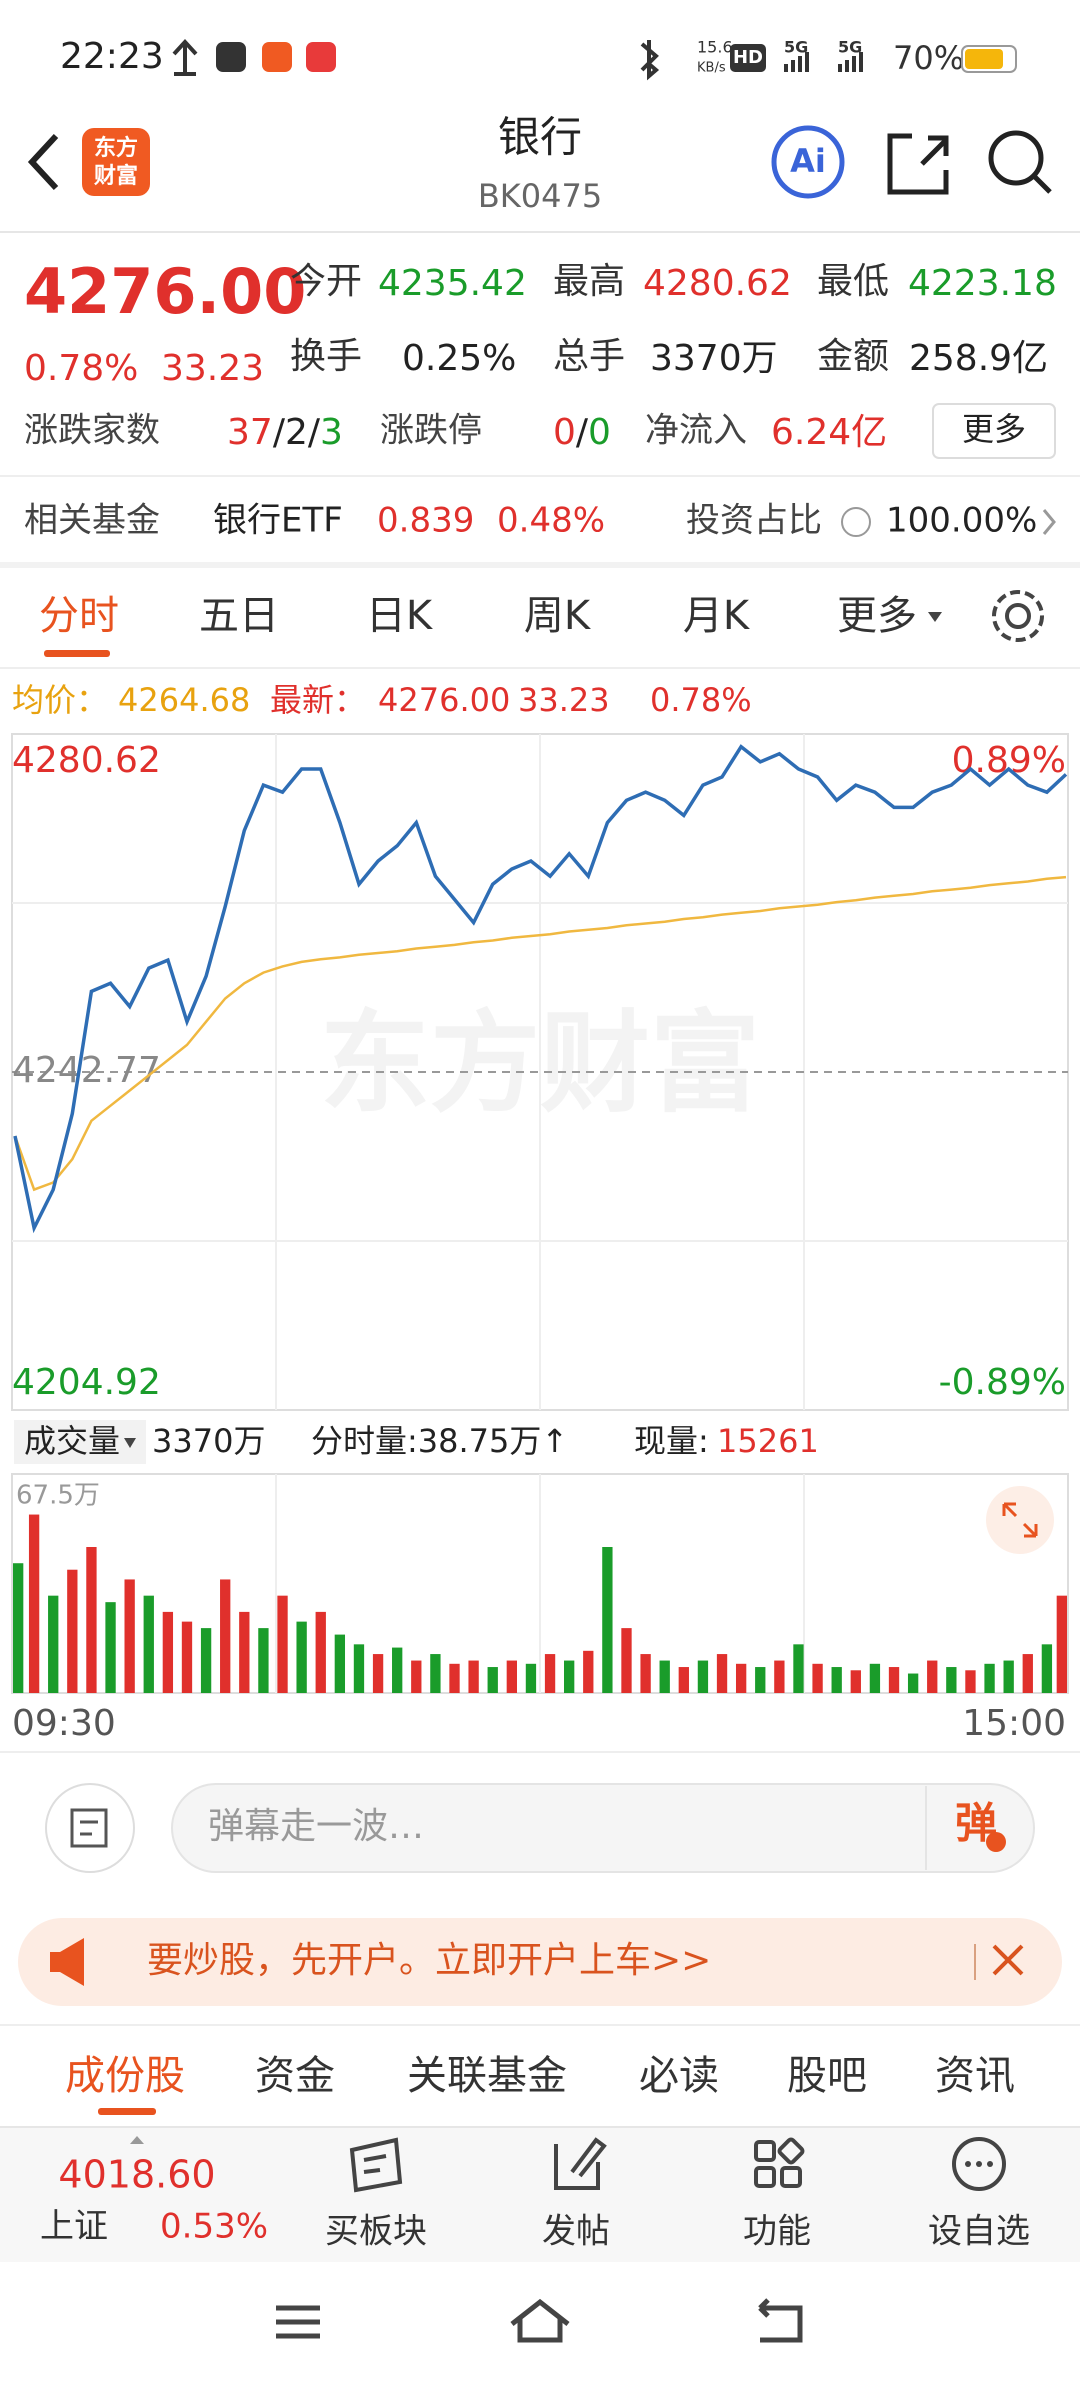 This screenshot has width=1080, height=2388. Describe the element at coordinates (425, 521) in the screenshot. I see `fund-price: 0.839` at that location.